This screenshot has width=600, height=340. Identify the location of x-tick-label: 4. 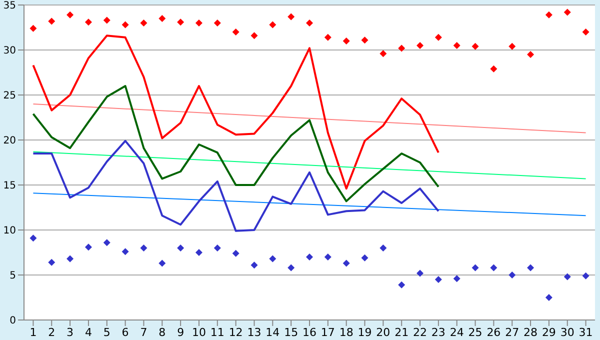
(88, 332).